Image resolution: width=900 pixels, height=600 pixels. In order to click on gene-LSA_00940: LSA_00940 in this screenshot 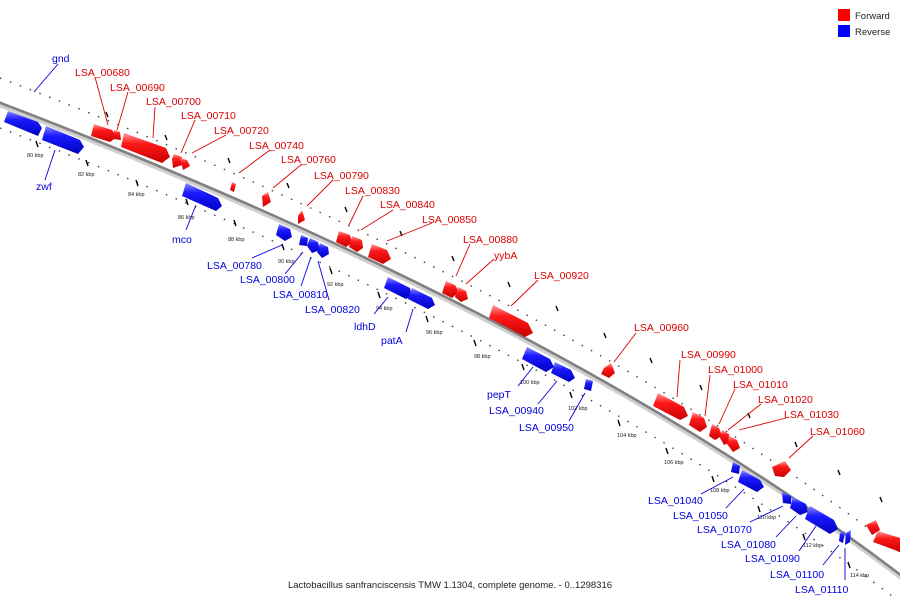, I will do `click(532, 389)`.